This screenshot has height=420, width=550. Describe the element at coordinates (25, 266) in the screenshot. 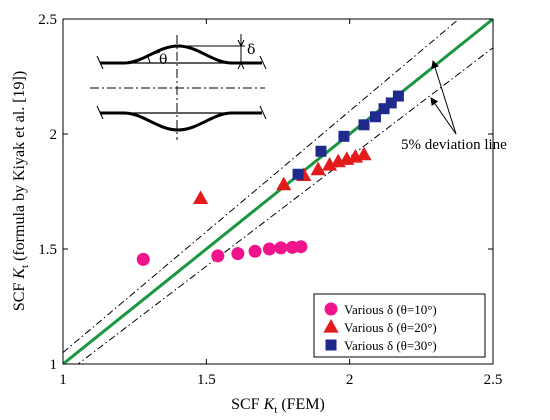

I see `y-axis-title-subscript: t` at that location.